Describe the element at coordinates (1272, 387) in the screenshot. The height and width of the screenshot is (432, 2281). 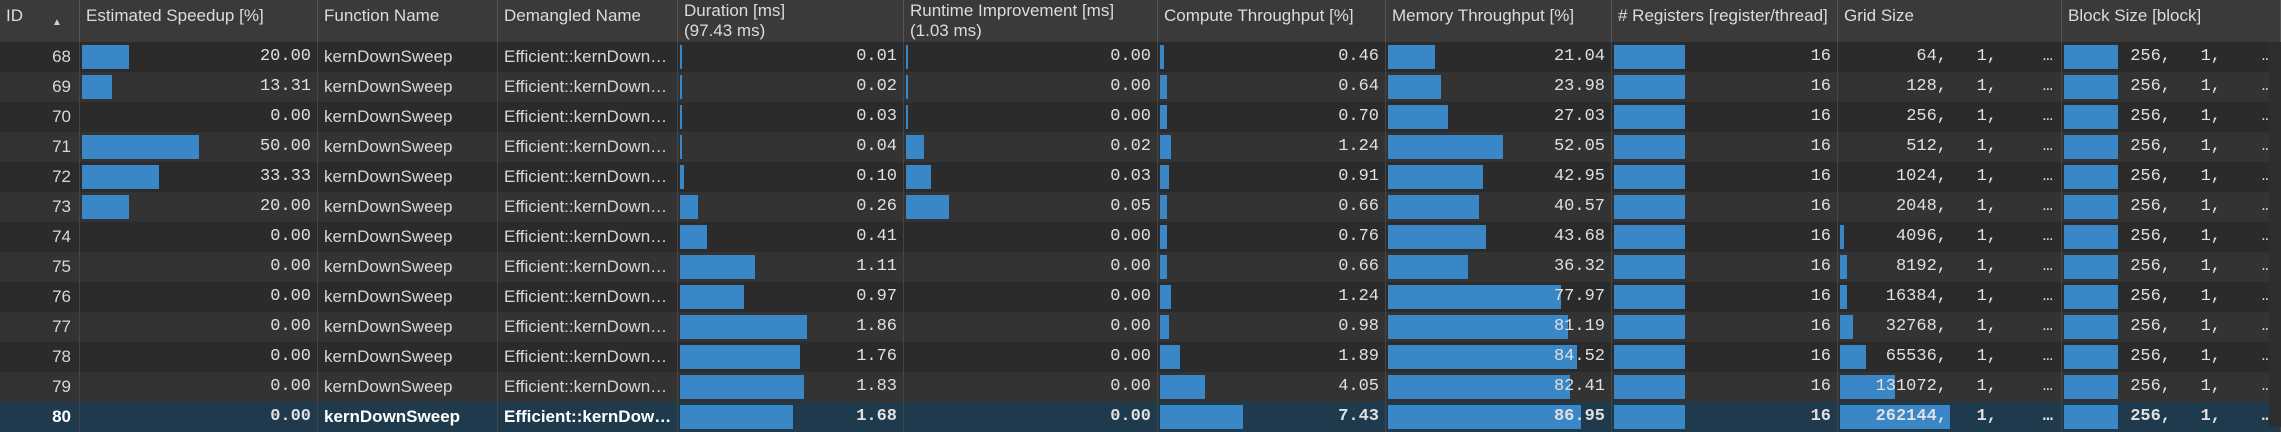
I see `cell-compute: 4.05` at that location.